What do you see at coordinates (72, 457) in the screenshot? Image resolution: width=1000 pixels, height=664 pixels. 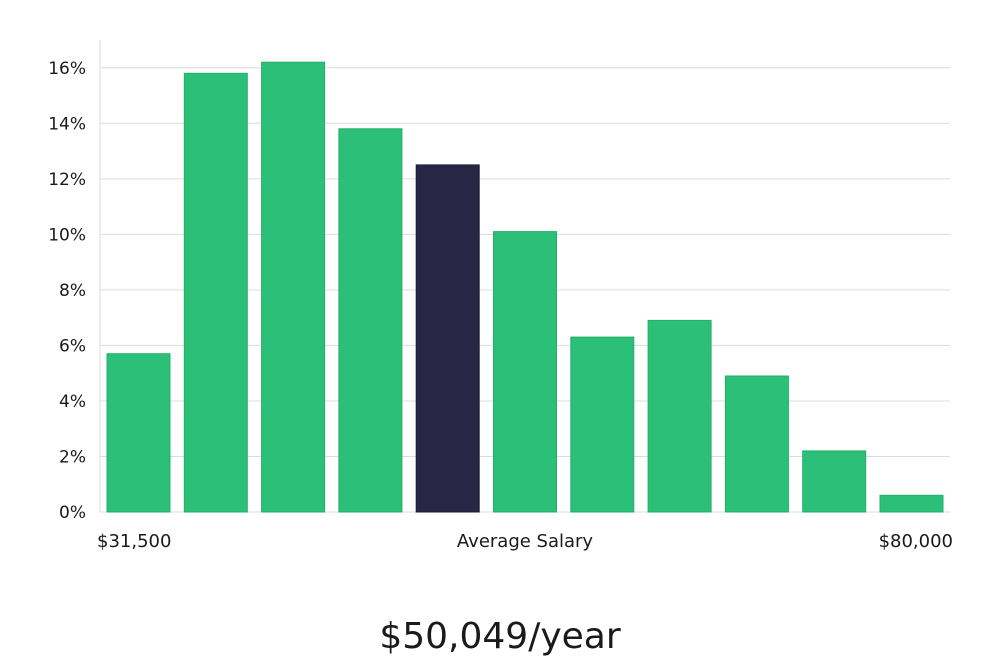 I see `y-tick-label: 2%` at bounding box center [72, 457].